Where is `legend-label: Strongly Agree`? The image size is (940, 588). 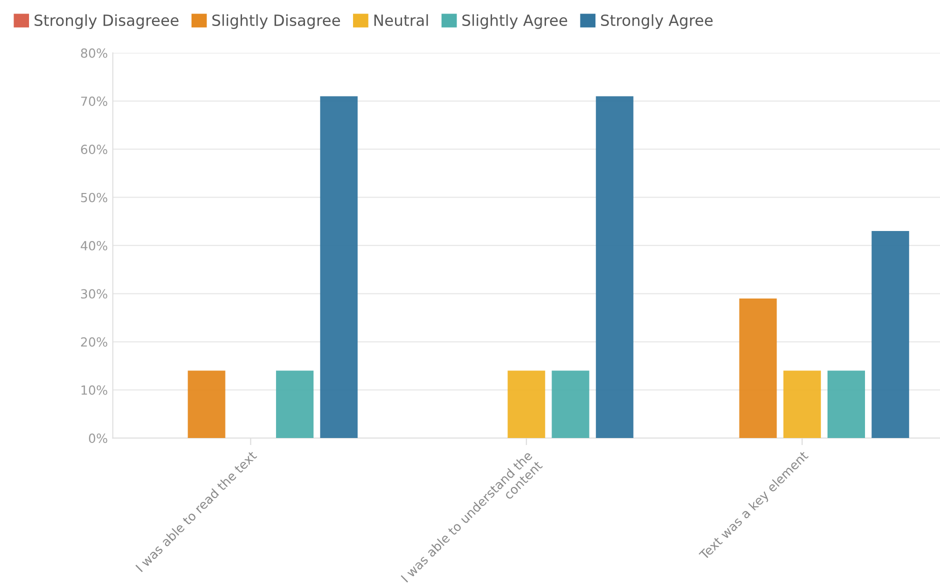 legend-label: Strongly Agree is located at coordinates (657, 21).